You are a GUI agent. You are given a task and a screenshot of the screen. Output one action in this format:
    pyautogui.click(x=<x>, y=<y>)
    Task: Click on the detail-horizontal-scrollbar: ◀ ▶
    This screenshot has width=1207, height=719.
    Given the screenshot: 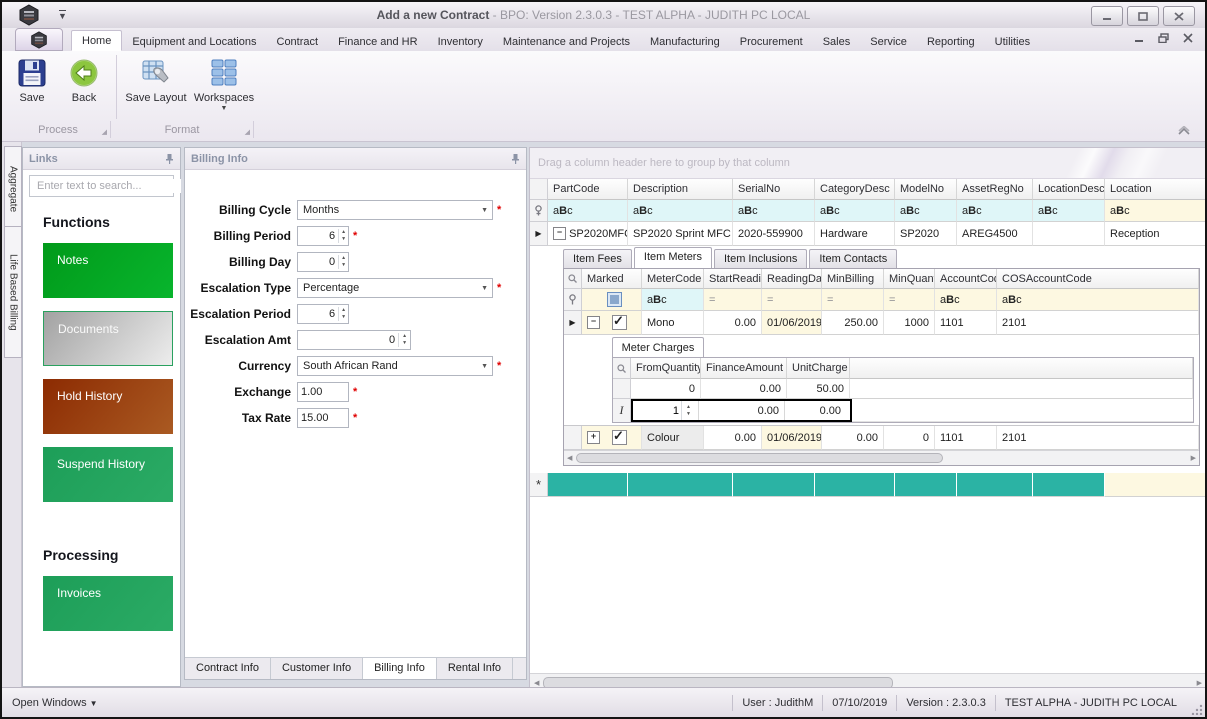 What is the action you would take?
    pyautogui.click(x=881, y=457)
    